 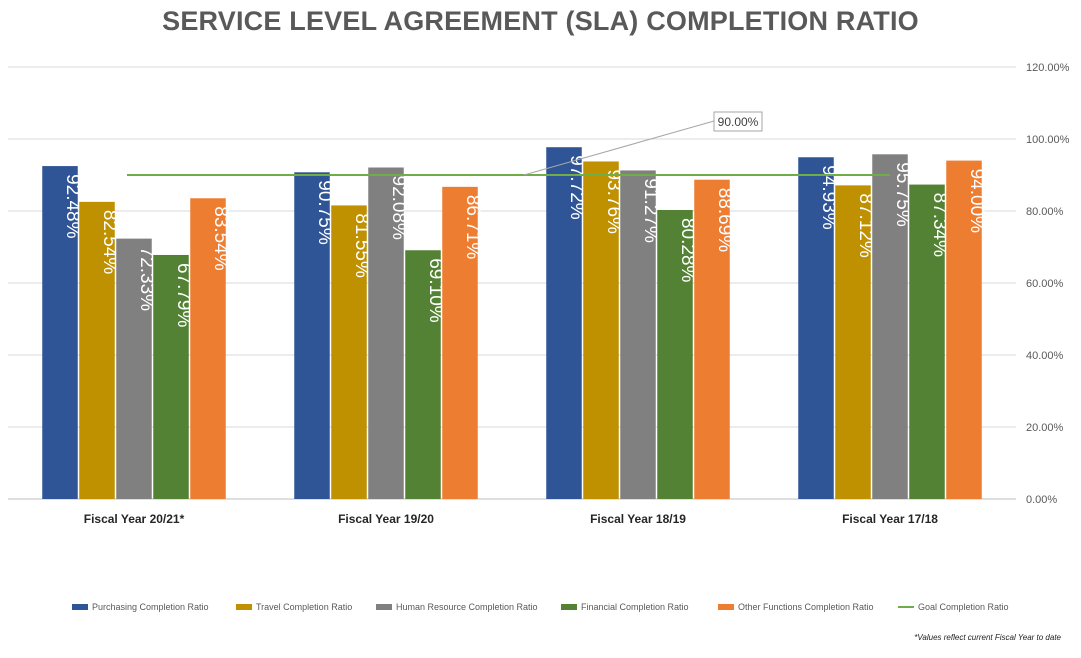 I want to click on data-label: 86.71%, so click(x=472, y=227).